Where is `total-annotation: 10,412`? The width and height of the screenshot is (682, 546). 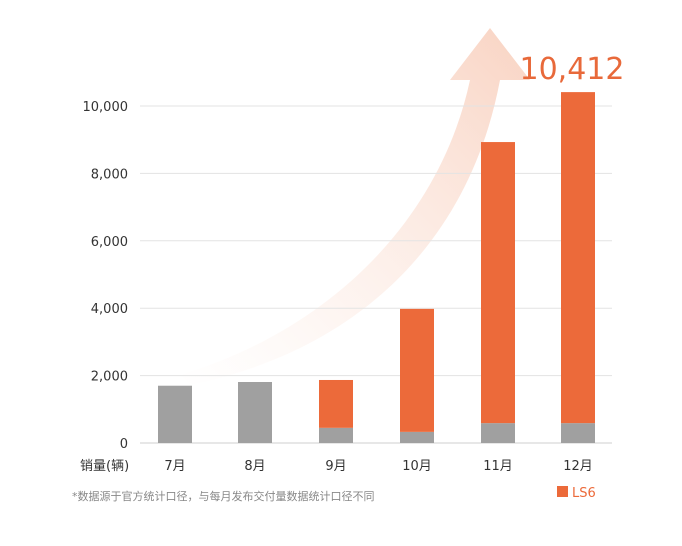 total-annotation: 10,412 is located at coordinates (572, 69).